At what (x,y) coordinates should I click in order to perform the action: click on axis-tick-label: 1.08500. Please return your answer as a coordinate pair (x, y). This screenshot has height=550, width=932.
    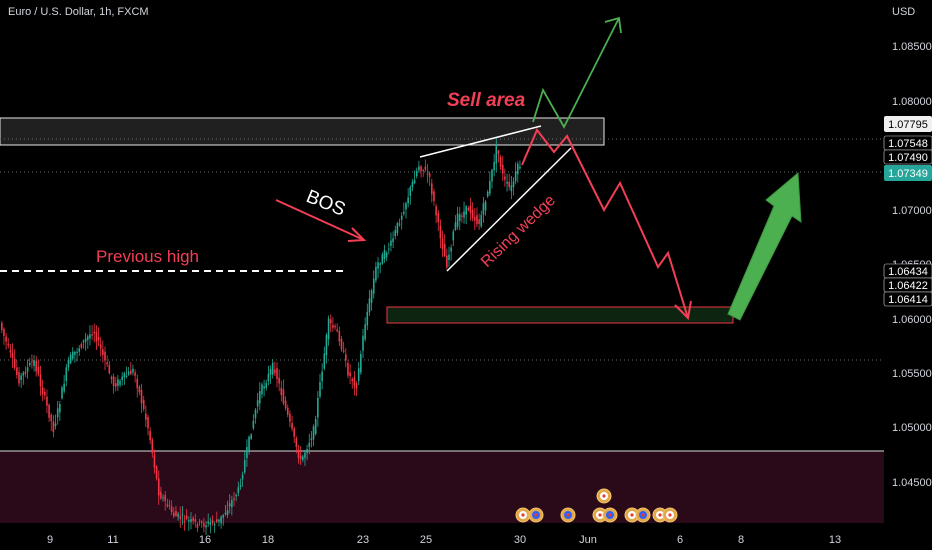
    Looking at the image, I should click on (912, 47).